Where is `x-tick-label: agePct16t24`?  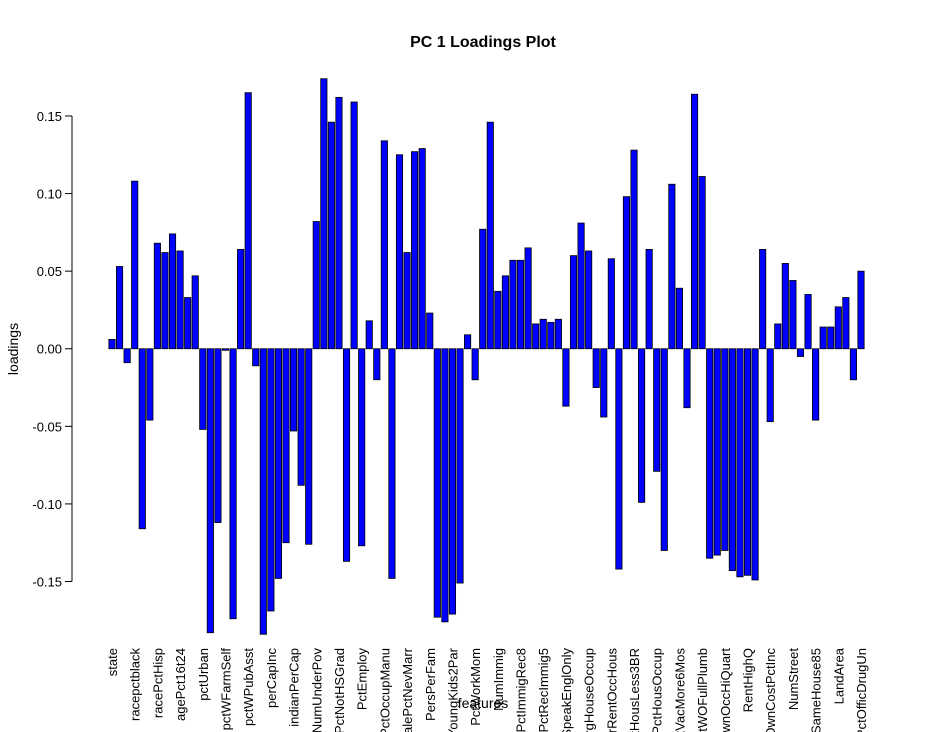 x-tick-label: agePct16t24 is located at coordinates (180, 684).